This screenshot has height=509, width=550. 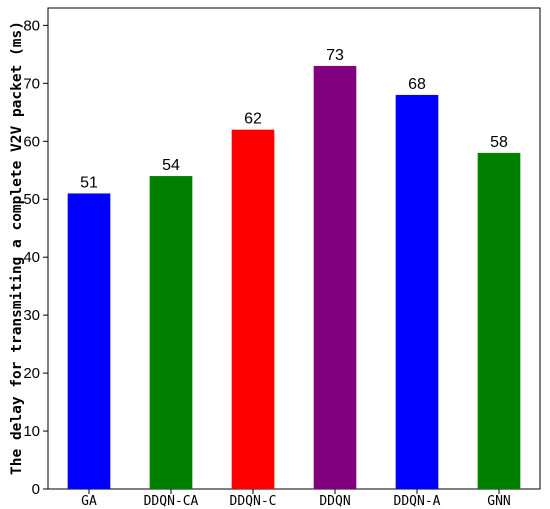 What do you see at coordinates (417, 501) in the screenshot?
I see `x-tick-label: DDQN-A` at bounding box center [417, 501].